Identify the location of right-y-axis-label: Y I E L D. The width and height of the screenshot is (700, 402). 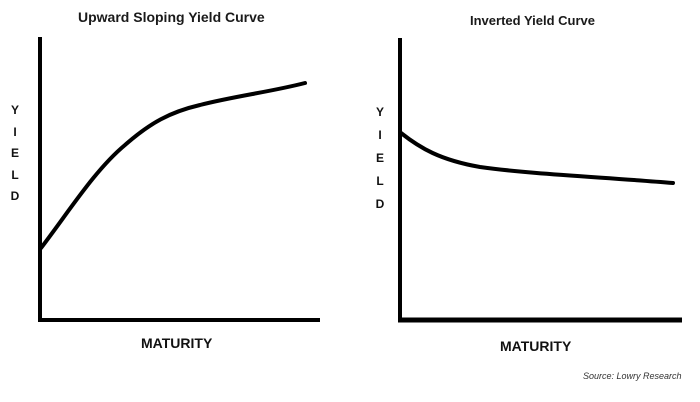
(380, 158).